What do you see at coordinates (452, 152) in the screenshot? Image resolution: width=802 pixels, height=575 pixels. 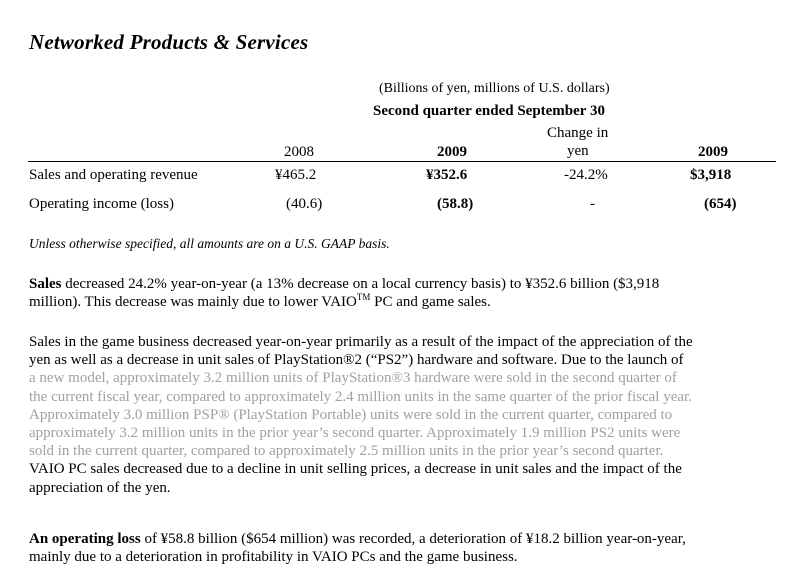 I see `column-header-2009: 2009` at bounding box center [452, 152].